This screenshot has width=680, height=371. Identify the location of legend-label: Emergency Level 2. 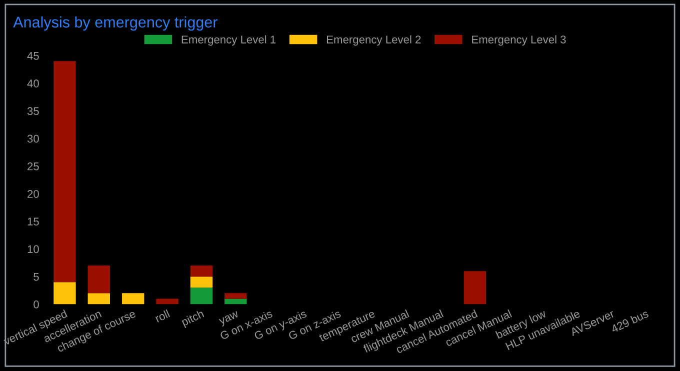
(373, 40).